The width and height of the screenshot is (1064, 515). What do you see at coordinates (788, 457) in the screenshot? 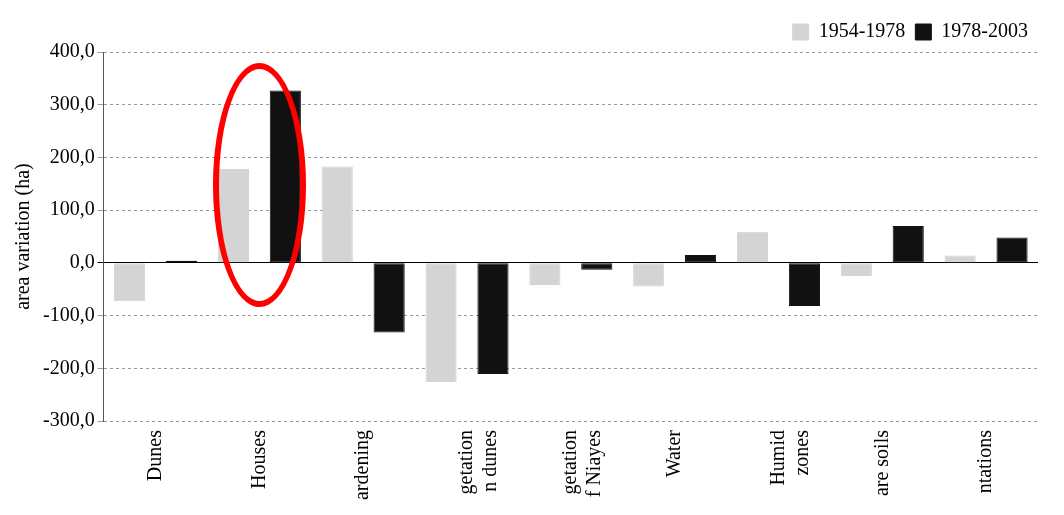
I see `x-tick-label: Humid zones` at bounding box center [788, 457].